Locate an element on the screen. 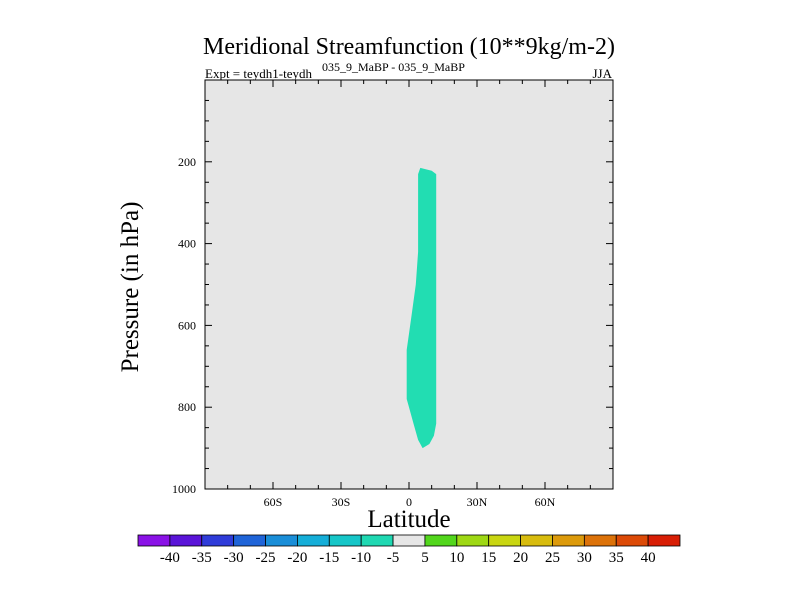 The image size is (800, 600). chart-subtitle-period: 035_9_MaBP - 035_9_MaBP is located at coordinates (393, 67).